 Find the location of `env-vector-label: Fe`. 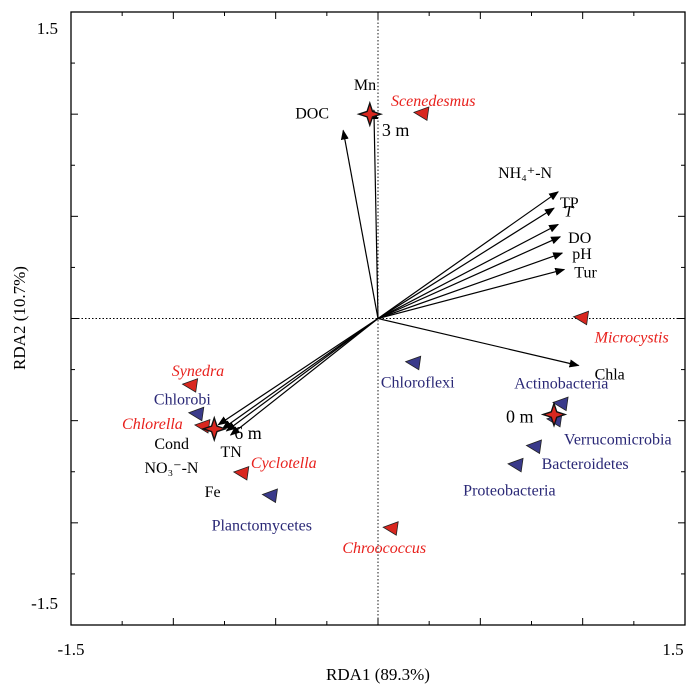

env-vector-label: Fe is located at coordinates (213, 492).